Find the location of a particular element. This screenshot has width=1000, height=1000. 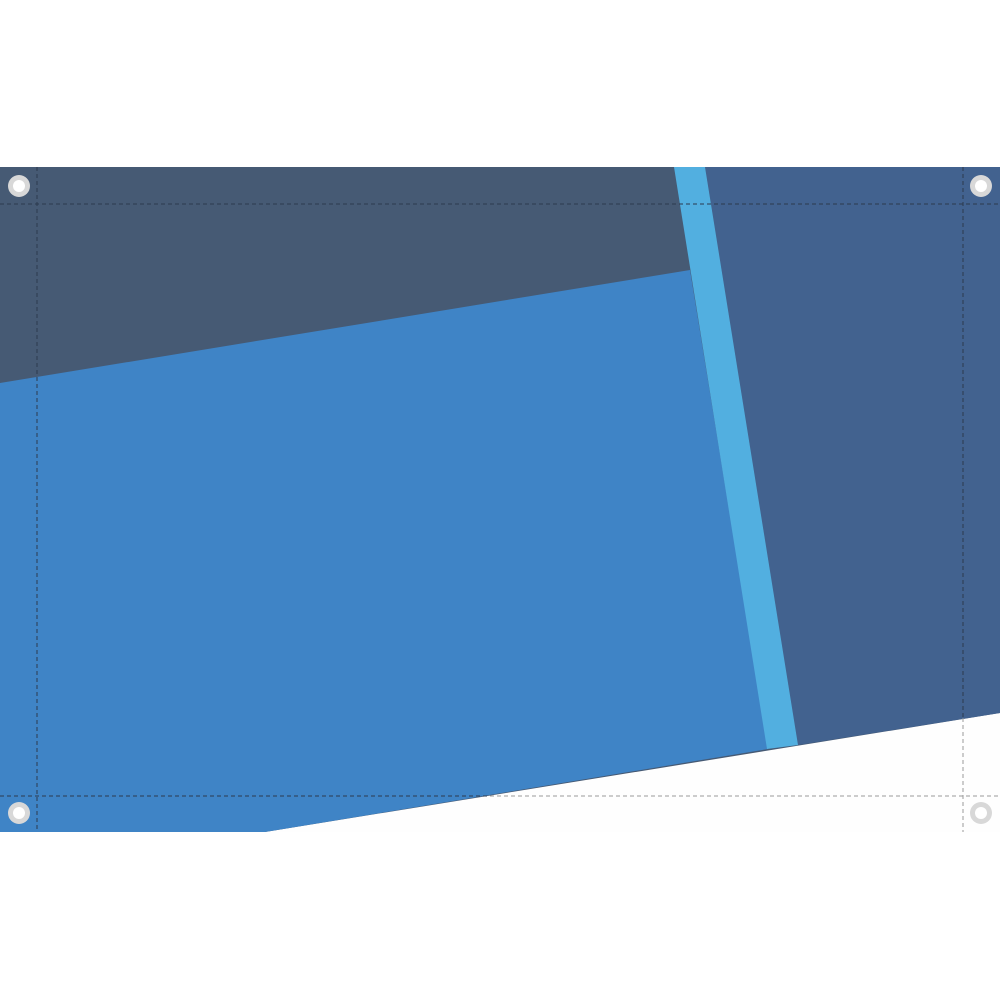

light-blue-stripe is located at coordinates (736, 458).